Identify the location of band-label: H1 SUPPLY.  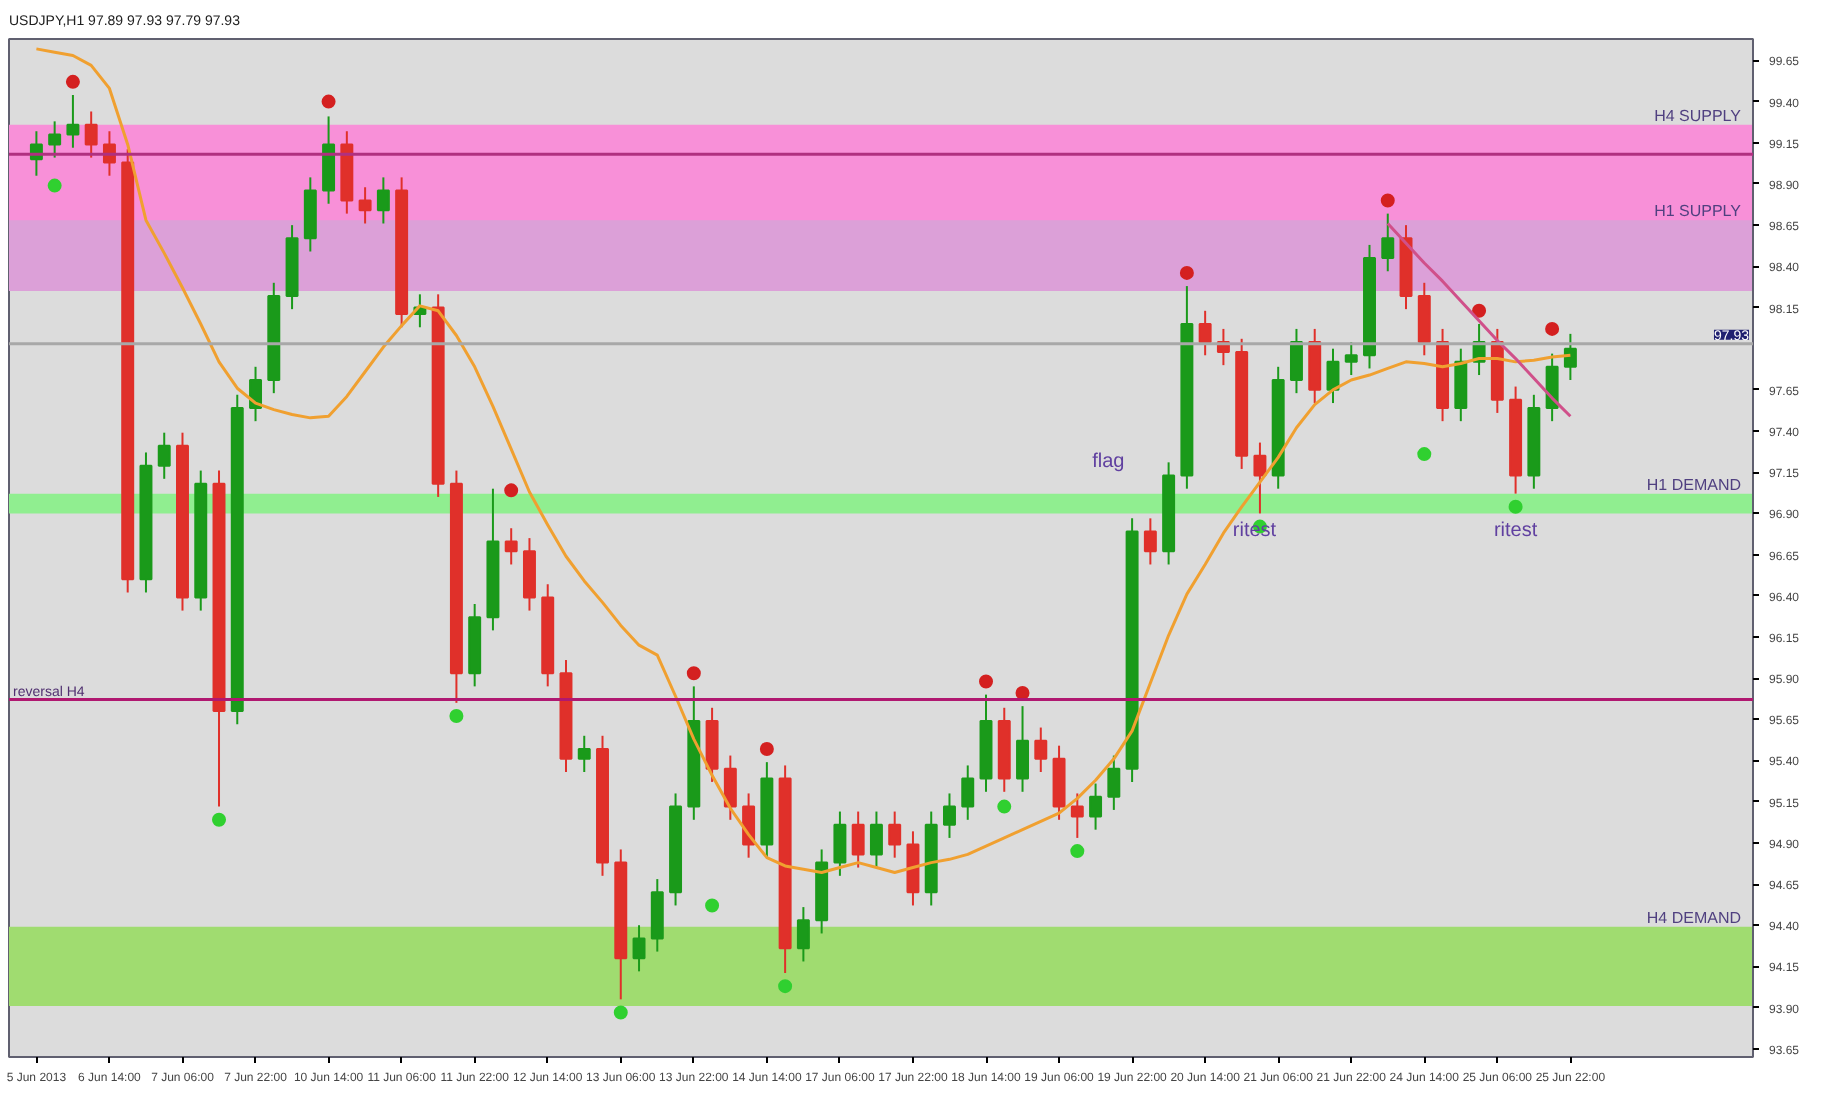
(1698, 211).